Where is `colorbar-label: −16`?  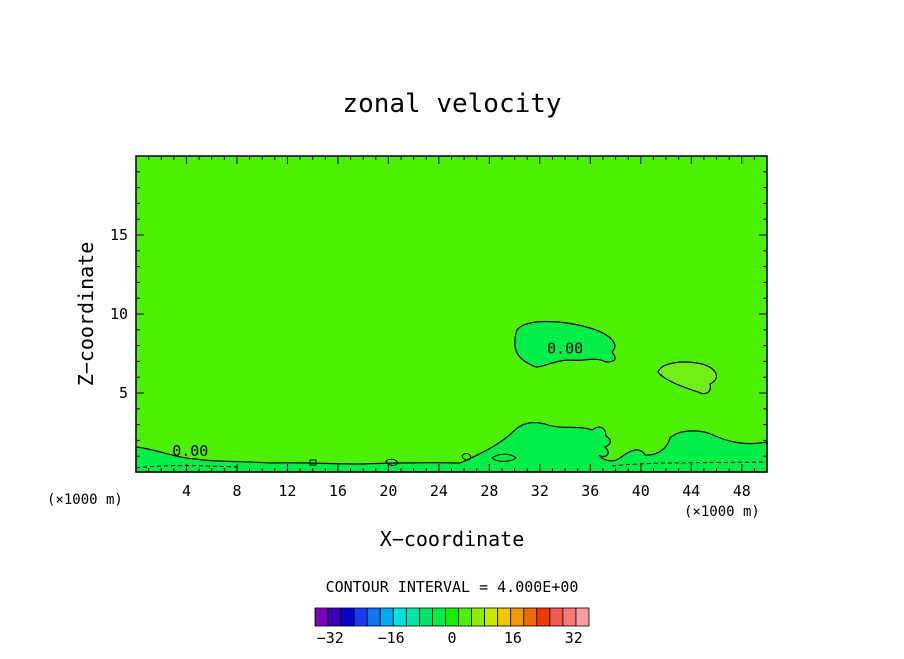
colorbar-label: −16 is located at coordinates (391, 638).